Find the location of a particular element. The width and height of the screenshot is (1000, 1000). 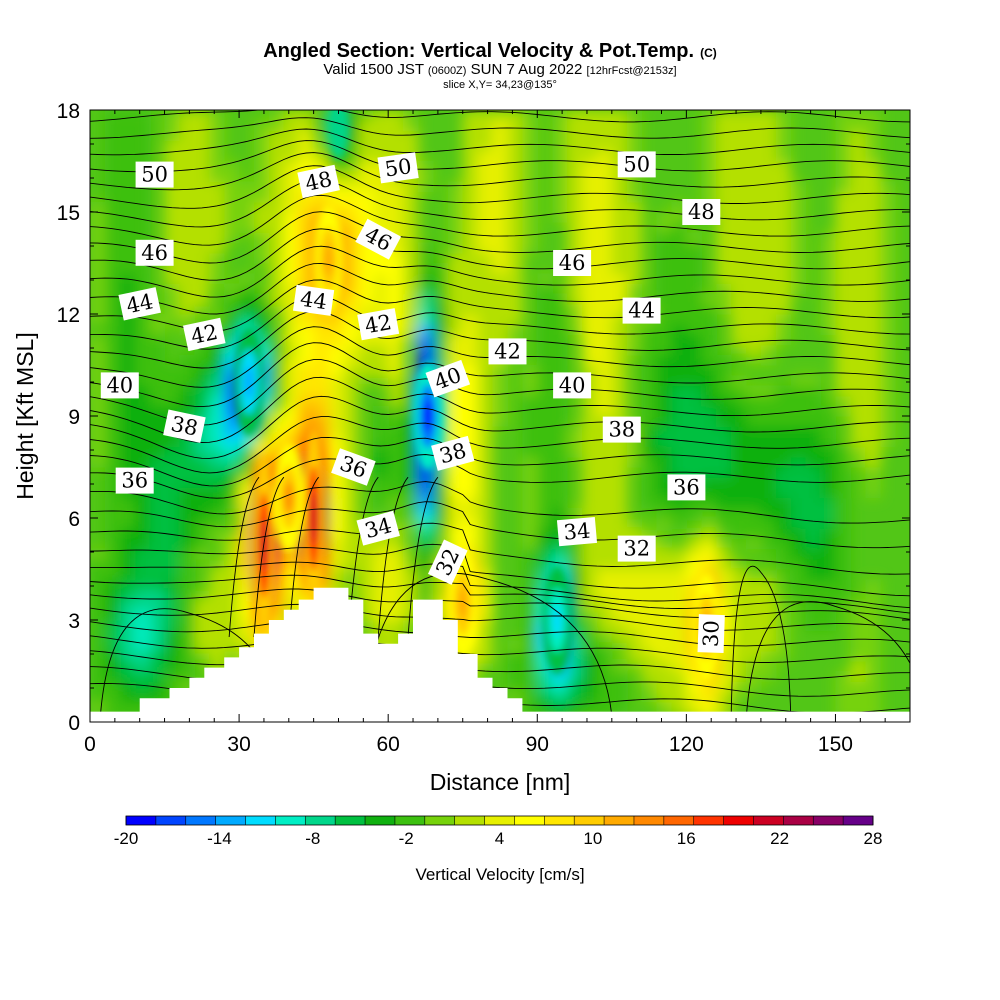

contour-label-text: 36 is located at coordinates (134, 481).